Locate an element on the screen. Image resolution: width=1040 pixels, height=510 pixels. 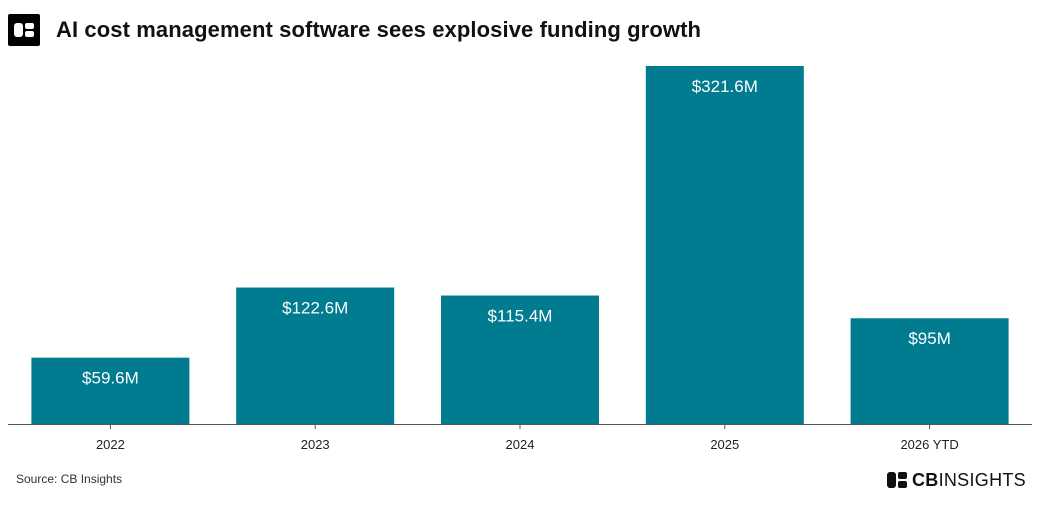
x-tick-label: 2022 is located at coordinates (110, 444).